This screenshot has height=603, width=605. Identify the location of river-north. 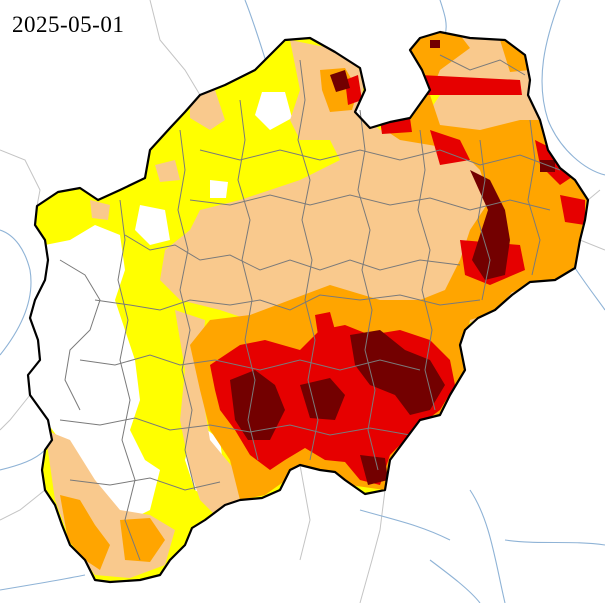
(443, 18).